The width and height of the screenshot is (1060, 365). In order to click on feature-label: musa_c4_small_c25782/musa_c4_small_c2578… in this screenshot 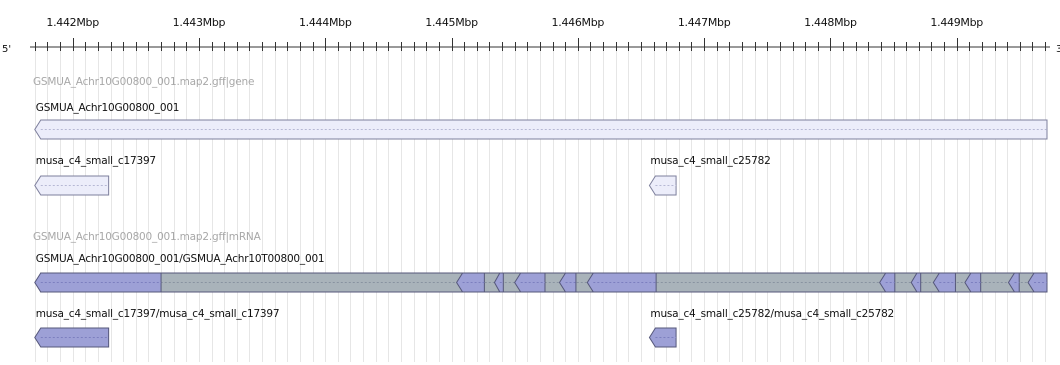, I will do `click(772, 314)`.